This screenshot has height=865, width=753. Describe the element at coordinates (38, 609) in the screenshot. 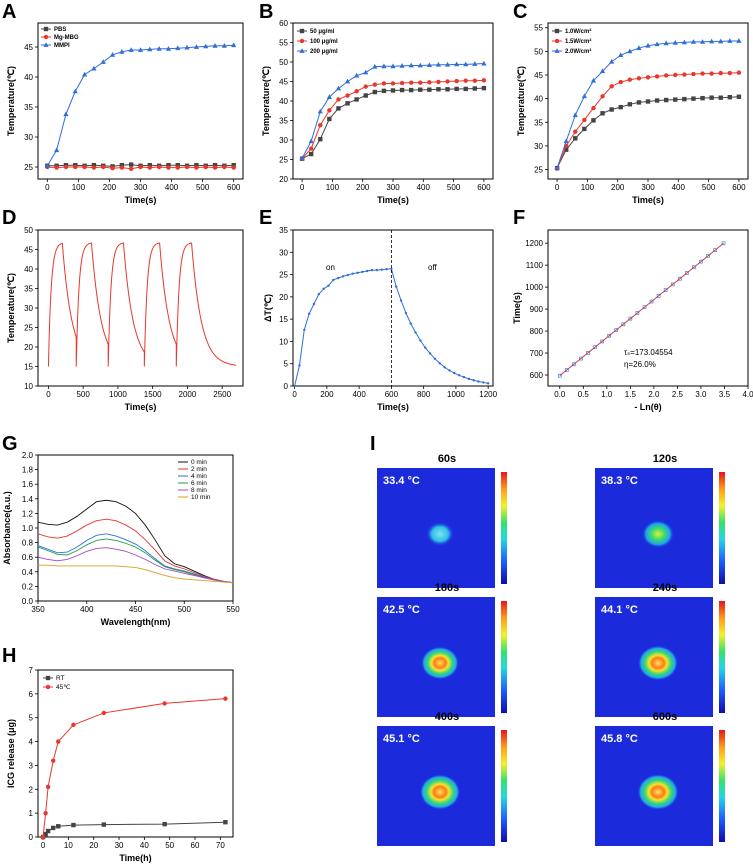

I see `x-tick-label: 350` at that location.